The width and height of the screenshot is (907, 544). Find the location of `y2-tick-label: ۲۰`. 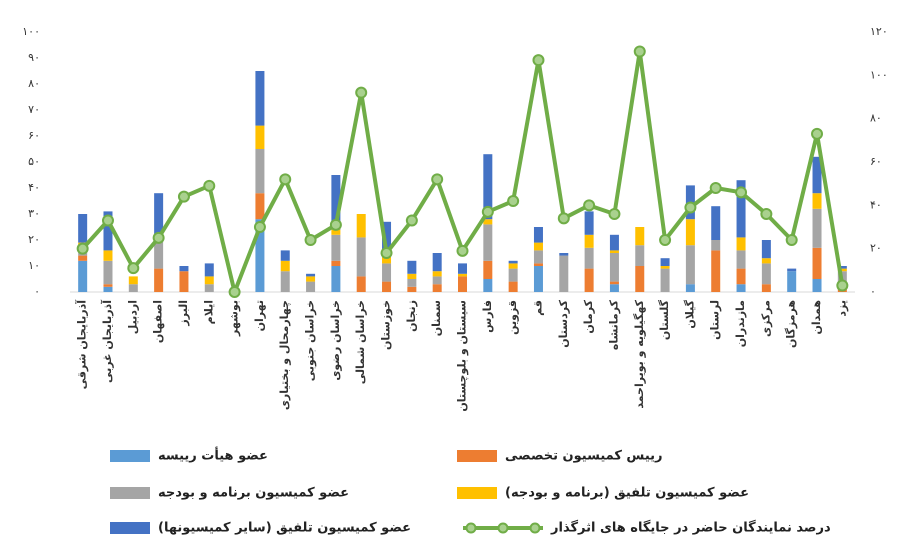

y2-tick-label: ۲۰ is located at coordinates (876, 248).